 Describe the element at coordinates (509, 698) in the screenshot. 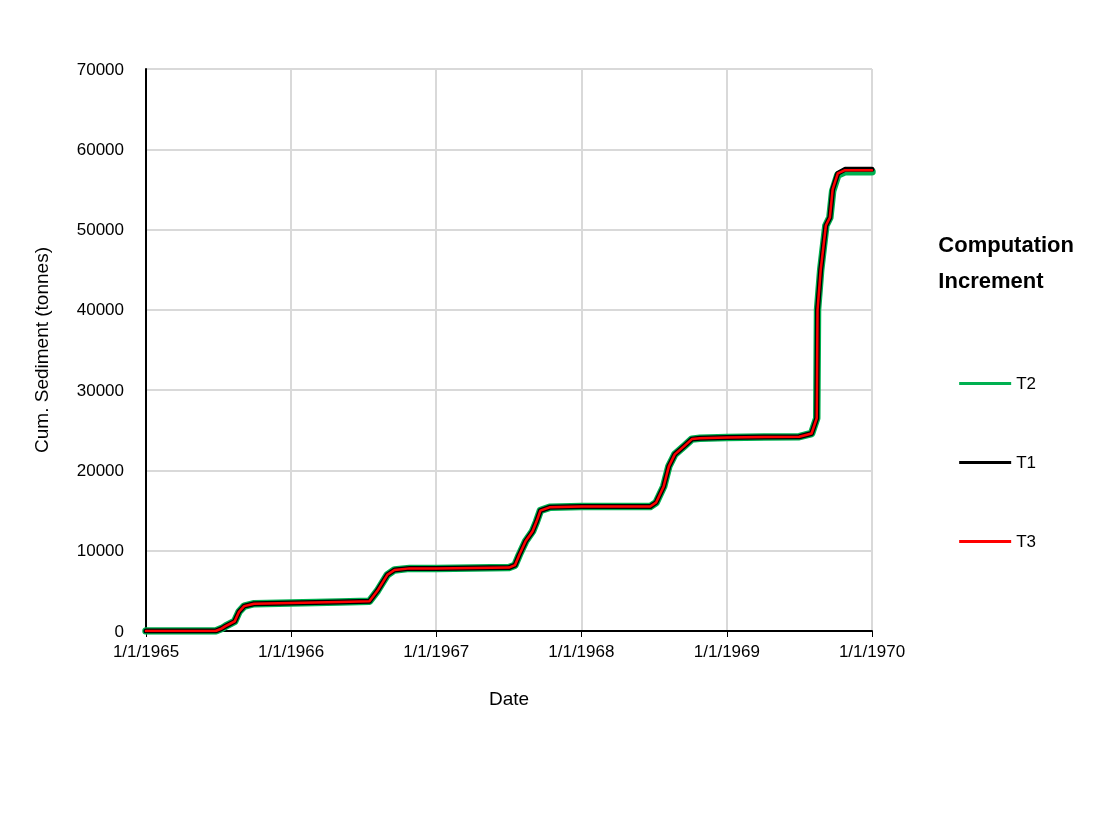

I see `x-axis-title: Date` at that location.